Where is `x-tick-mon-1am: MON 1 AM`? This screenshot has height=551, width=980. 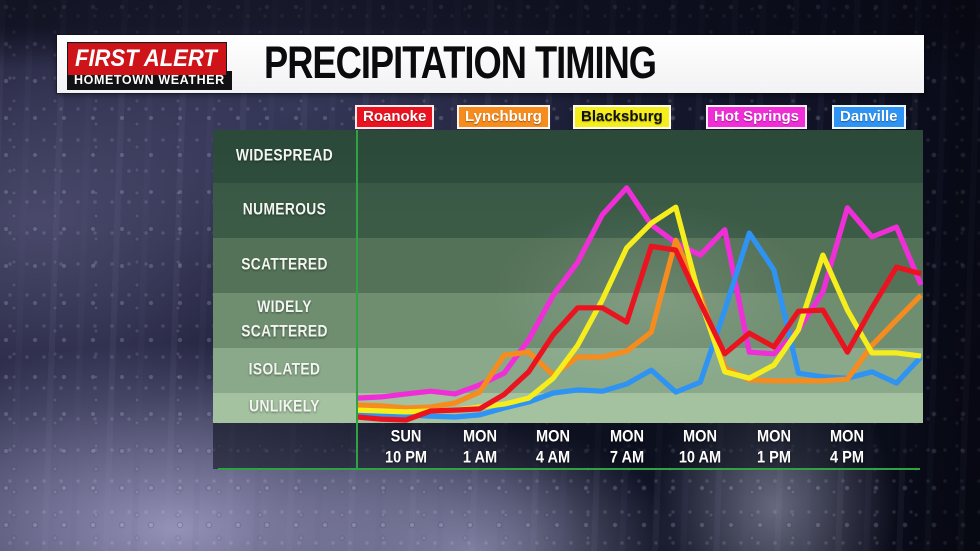
x-tick-mon-1am: MON 1 AM is located at coordinates (480, 447).